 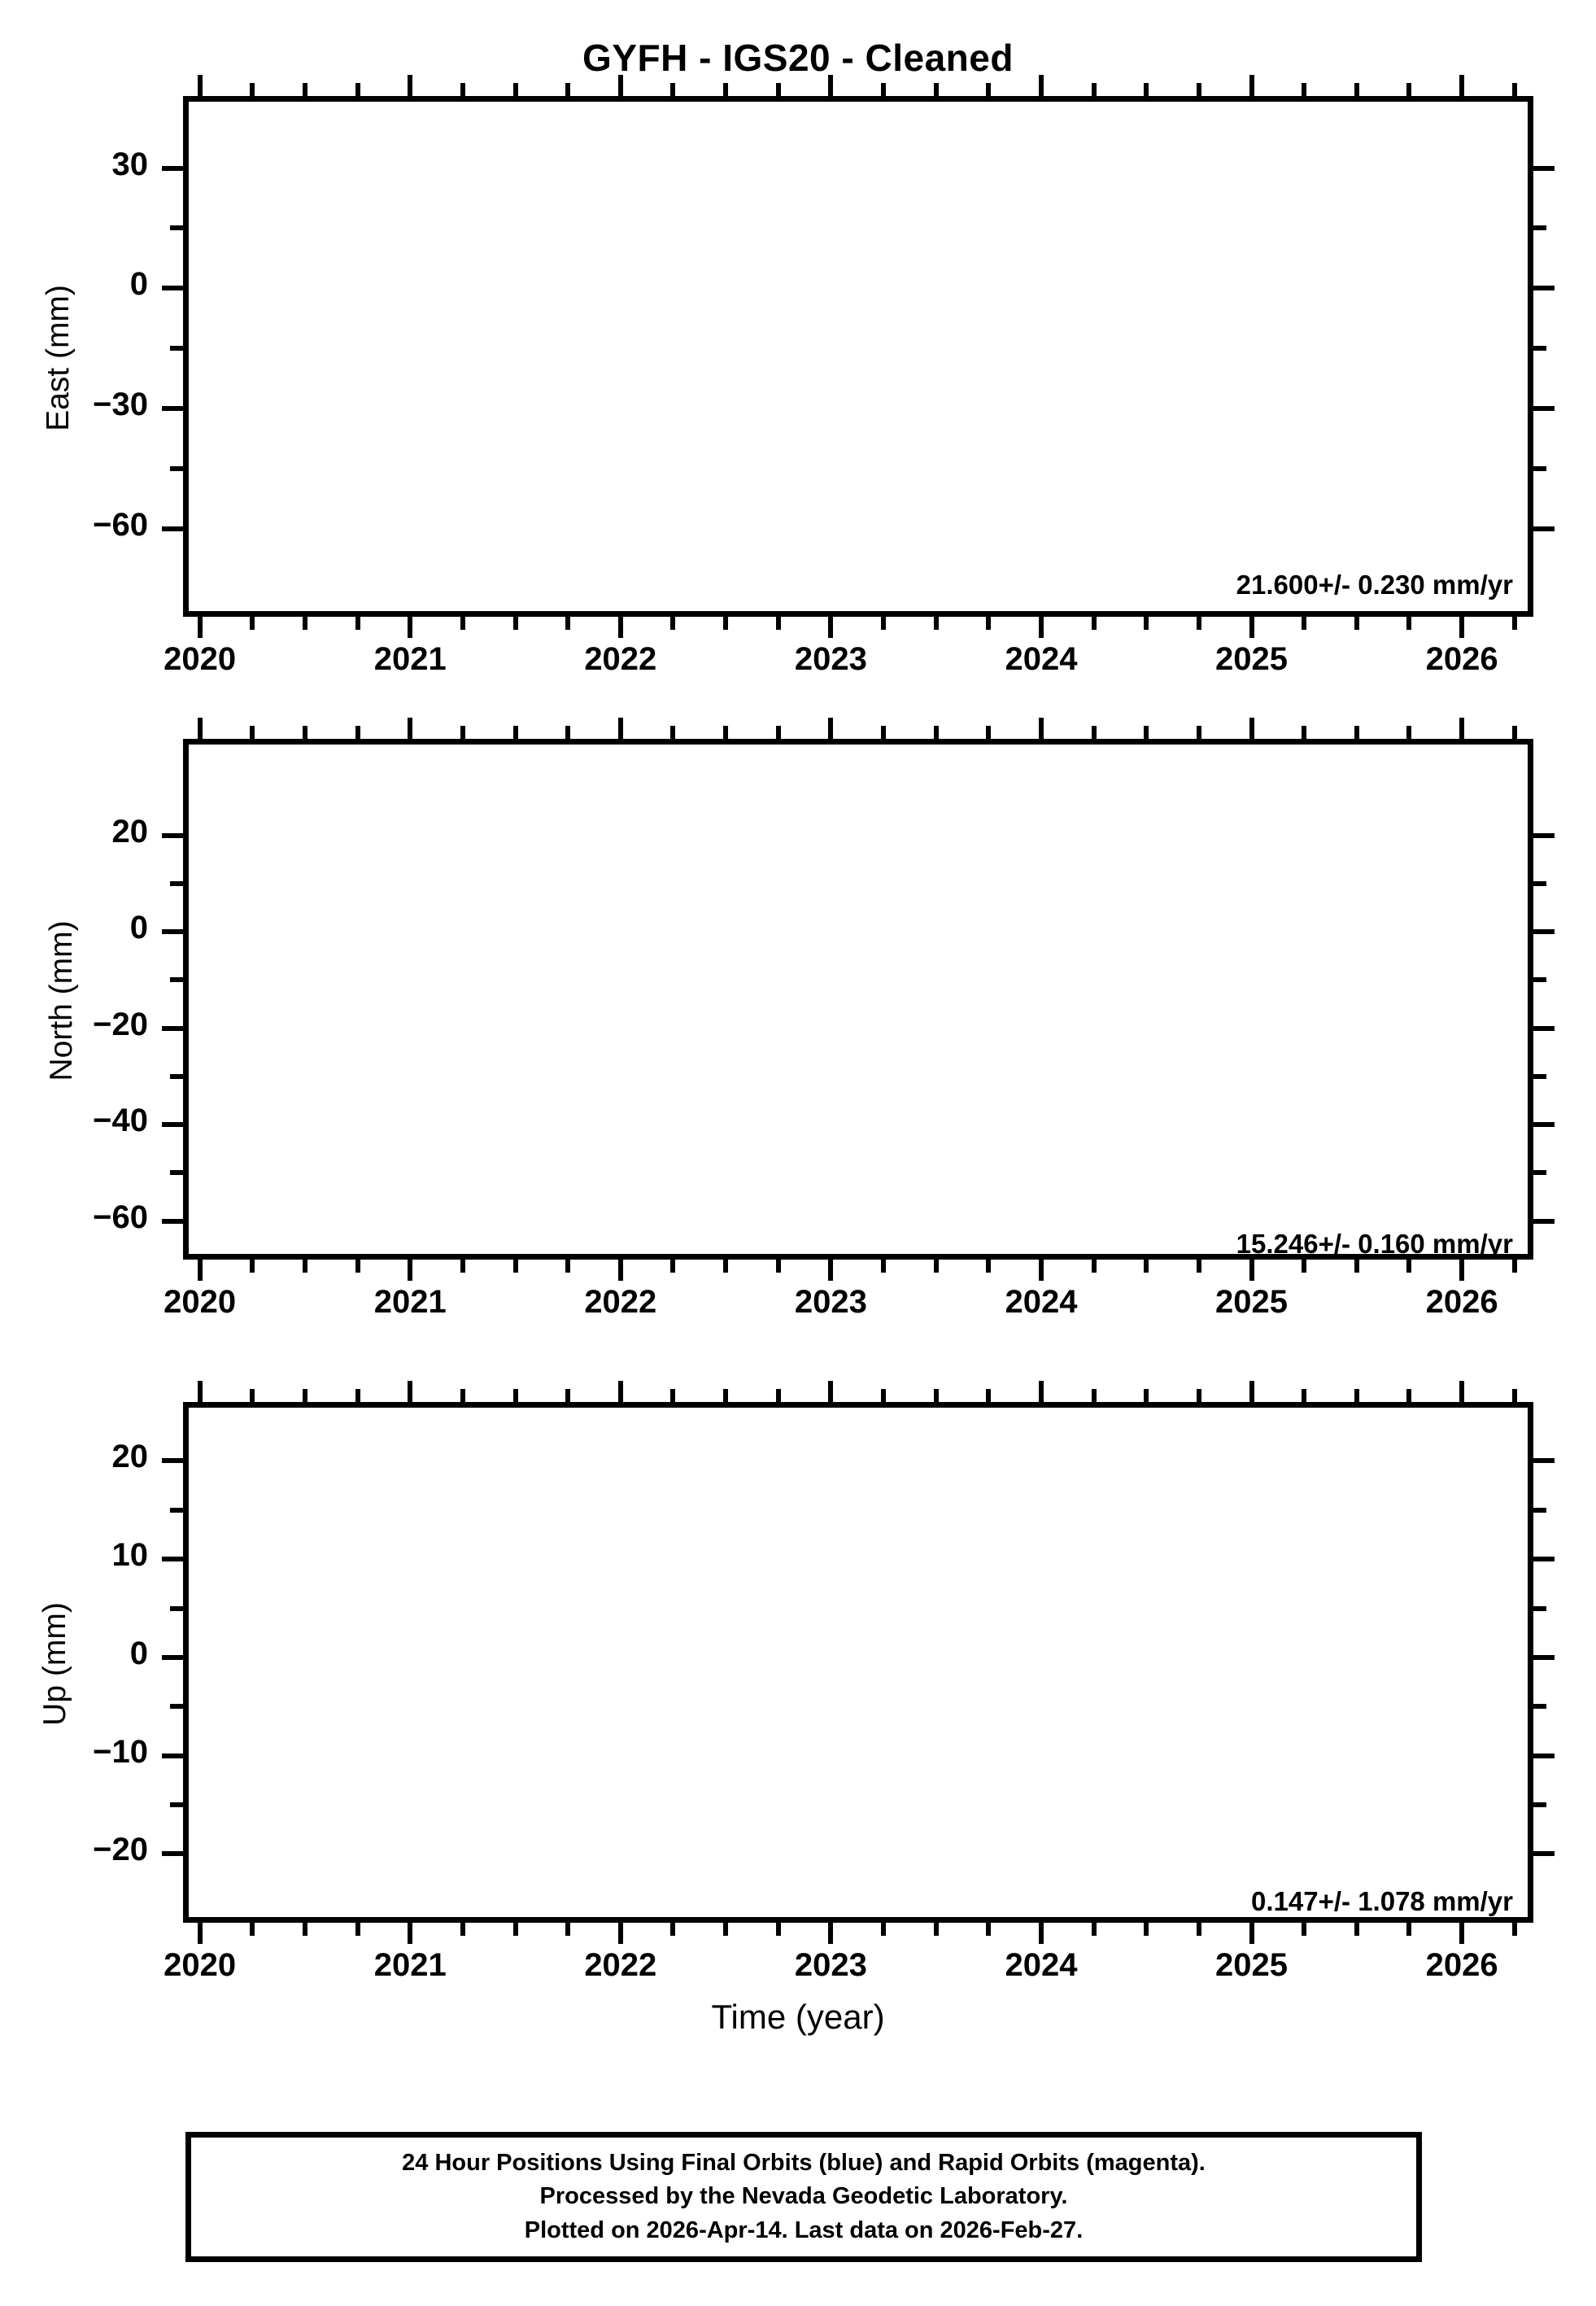 What do you see at coordinates (176, 228) in the screenshot?
I see `east-ytick-minor` at bounding box center [176, 228].